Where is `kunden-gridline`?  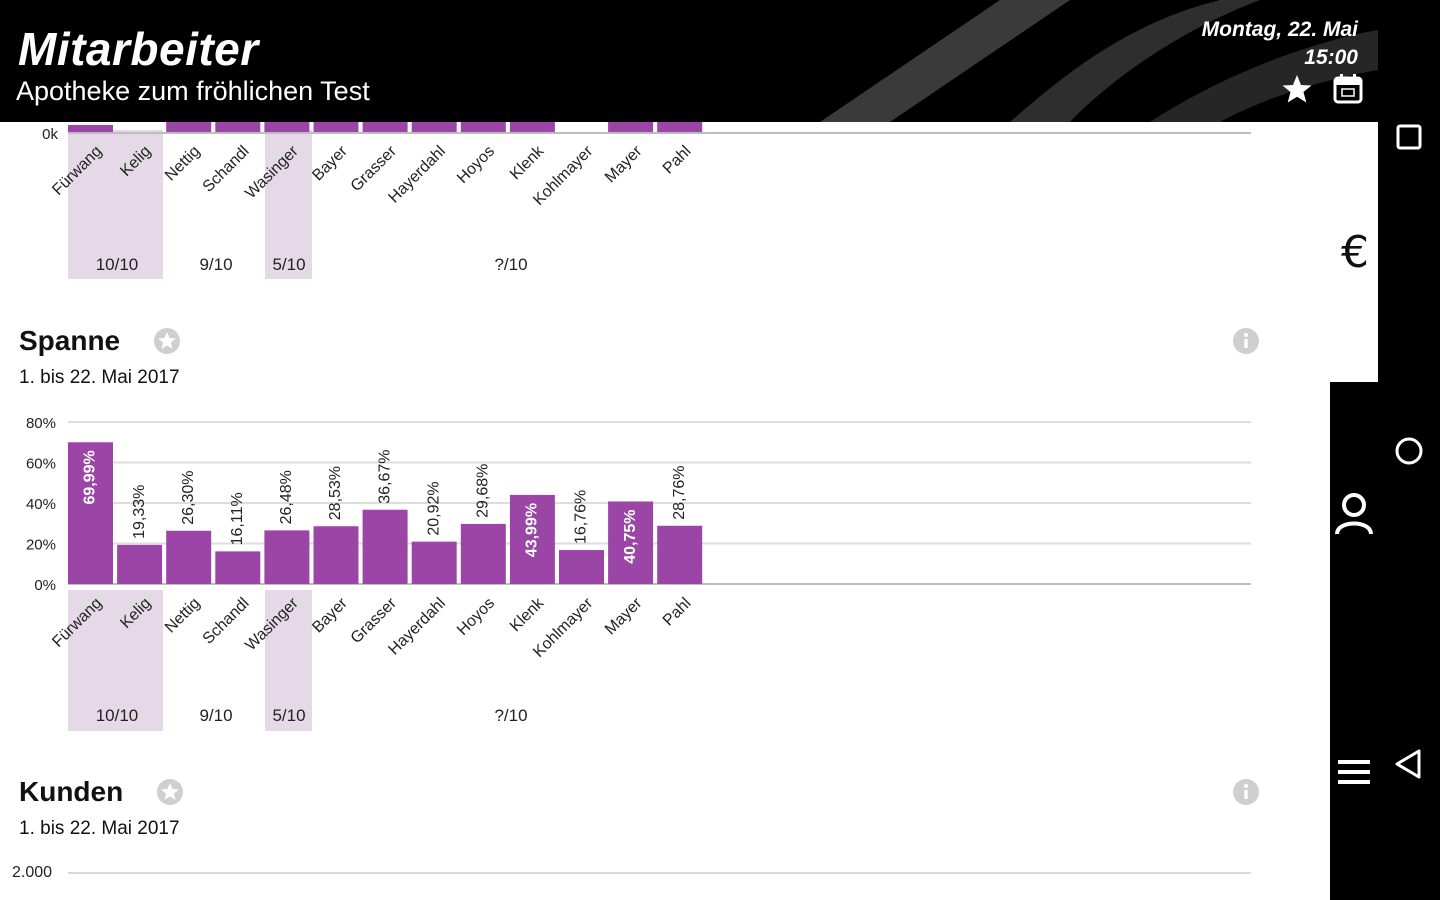 kunden-gridline is located at coordinates (659, 873).